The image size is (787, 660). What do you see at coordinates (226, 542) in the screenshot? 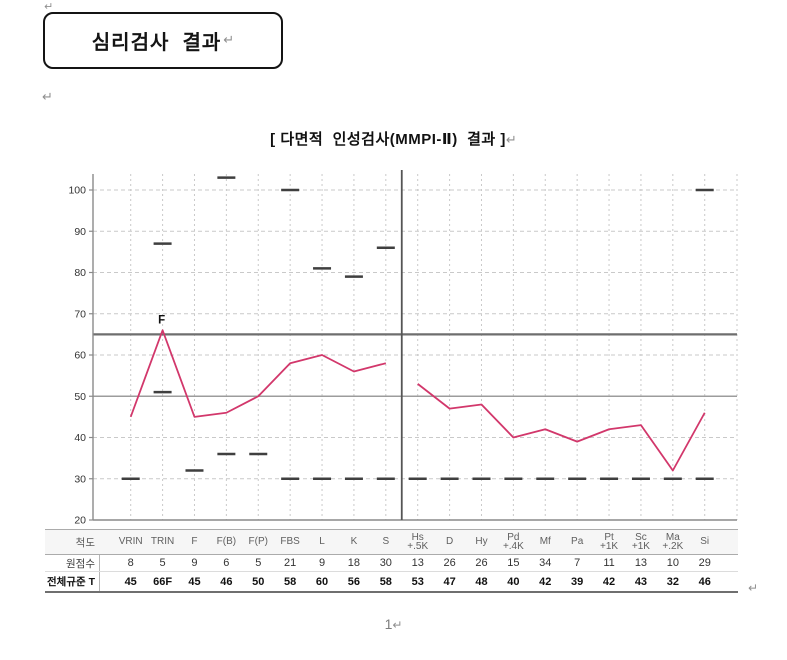
I see `table-cell-scale-f(b): F(B)` at bounding box center [226, 542].